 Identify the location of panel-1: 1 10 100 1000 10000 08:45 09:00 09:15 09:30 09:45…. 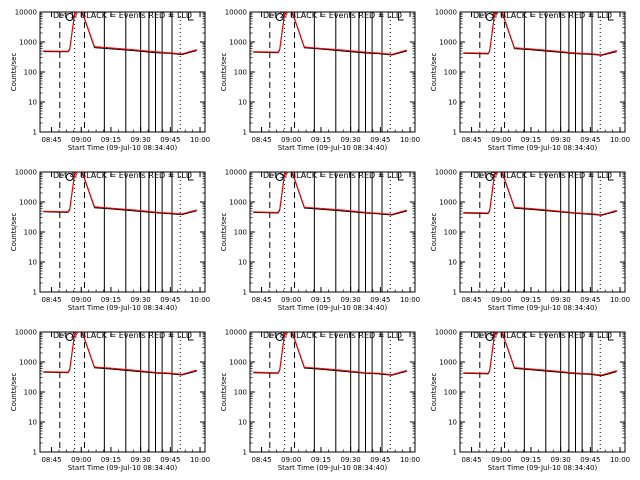
(110, 81).